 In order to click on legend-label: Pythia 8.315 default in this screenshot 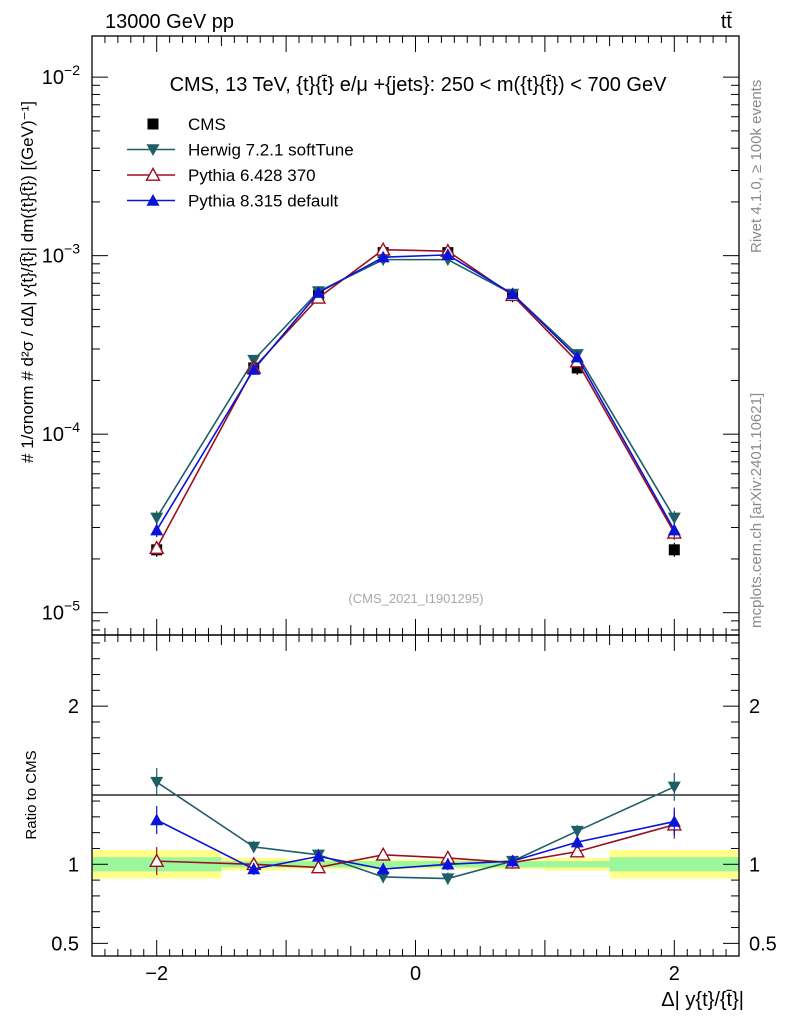, I will do `click(263, 201)`.